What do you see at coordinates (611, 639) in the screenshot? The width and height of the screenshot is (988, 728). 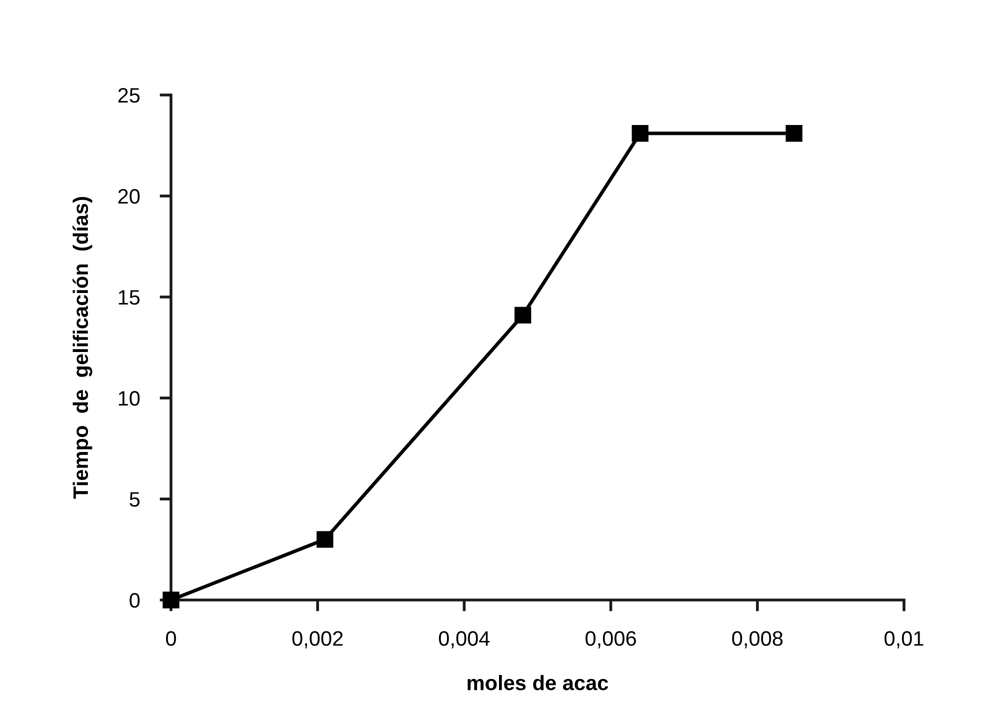 I see `x-tick-label: 0,006` at bounding box center [611, 639].